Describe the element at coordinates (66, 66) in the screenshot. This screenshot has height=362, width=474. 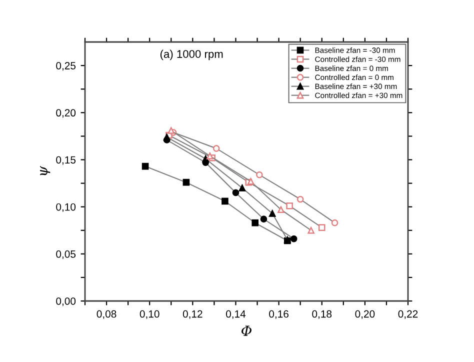
I see `y-tick-label: 0,25` at that location.